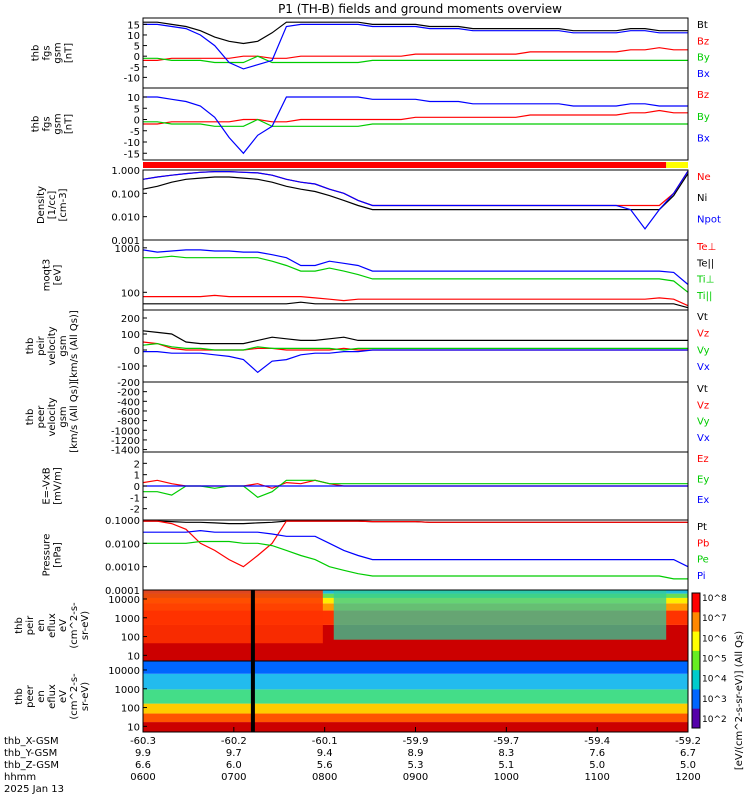 This screenshot has height=804, width=750. I want to click on y-tick-label: 0.1000, so click(122, 521).